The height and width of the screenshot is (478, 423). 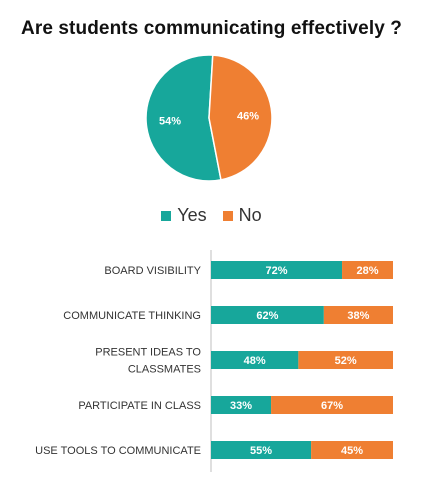 I want to click on bar-value-label: 72%, so click(x=277, y=271).